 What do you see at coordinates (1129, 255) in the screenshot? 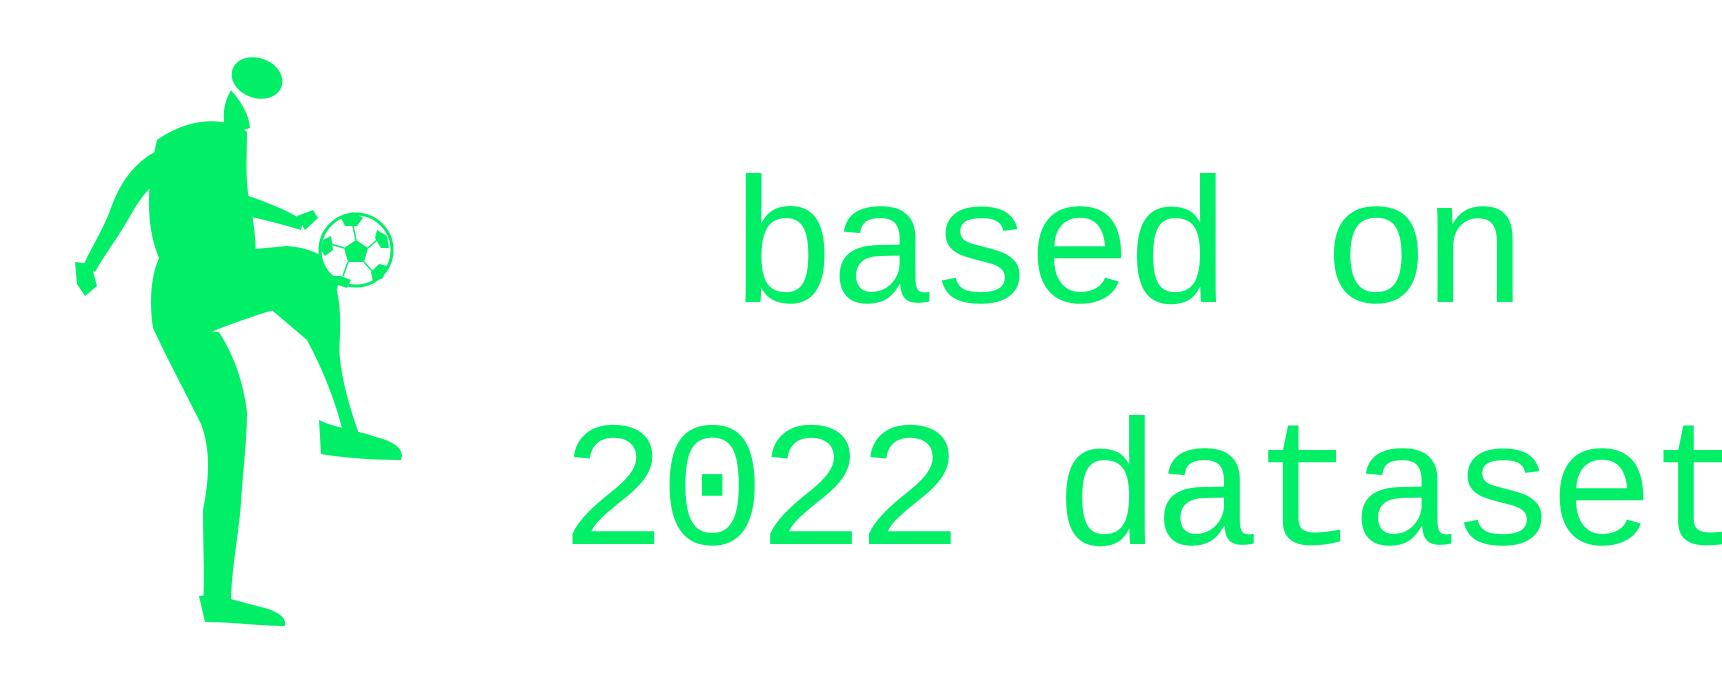
I see `headline-line-1: based on` at bounding box center [1129, 255].